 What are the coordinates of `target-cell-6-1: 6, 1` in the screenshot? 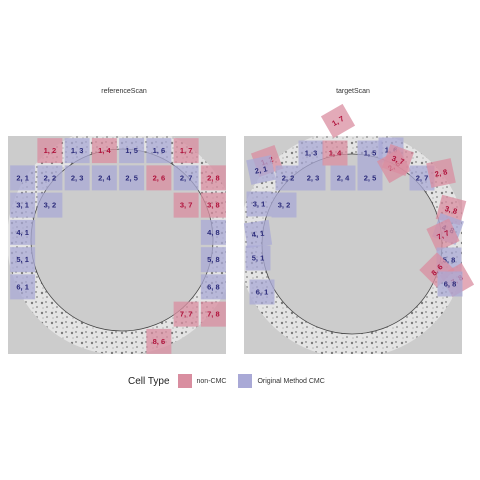 It's located at (262, 292).